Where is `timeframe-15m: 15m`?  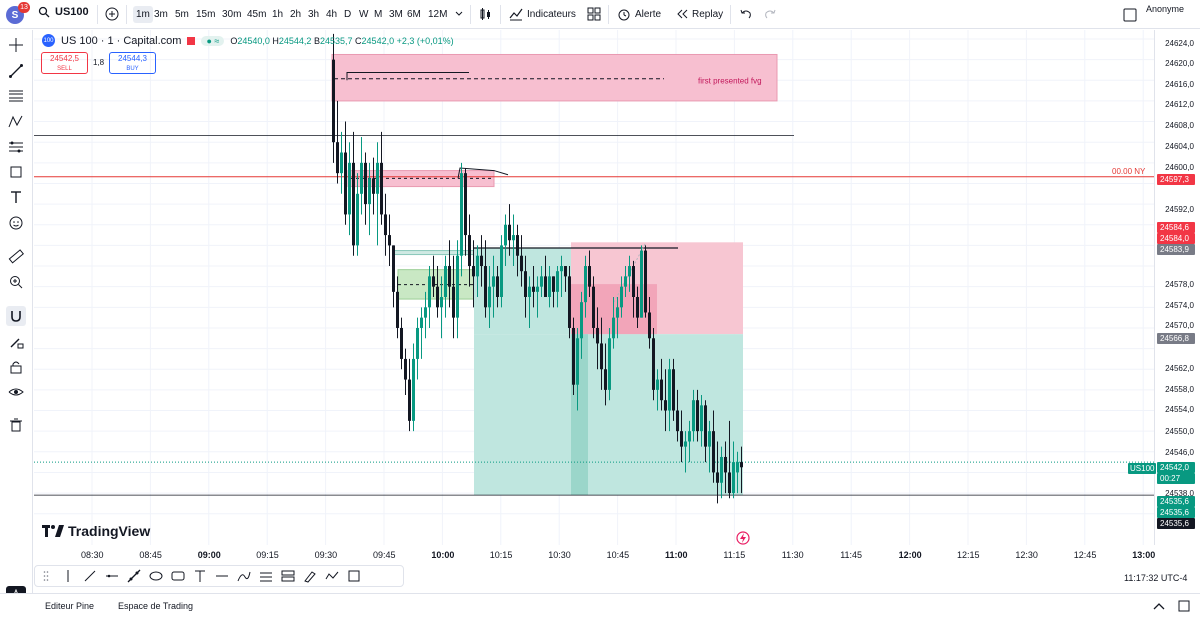 timeframe-15m: 15m is located at coordinates (206, 14).